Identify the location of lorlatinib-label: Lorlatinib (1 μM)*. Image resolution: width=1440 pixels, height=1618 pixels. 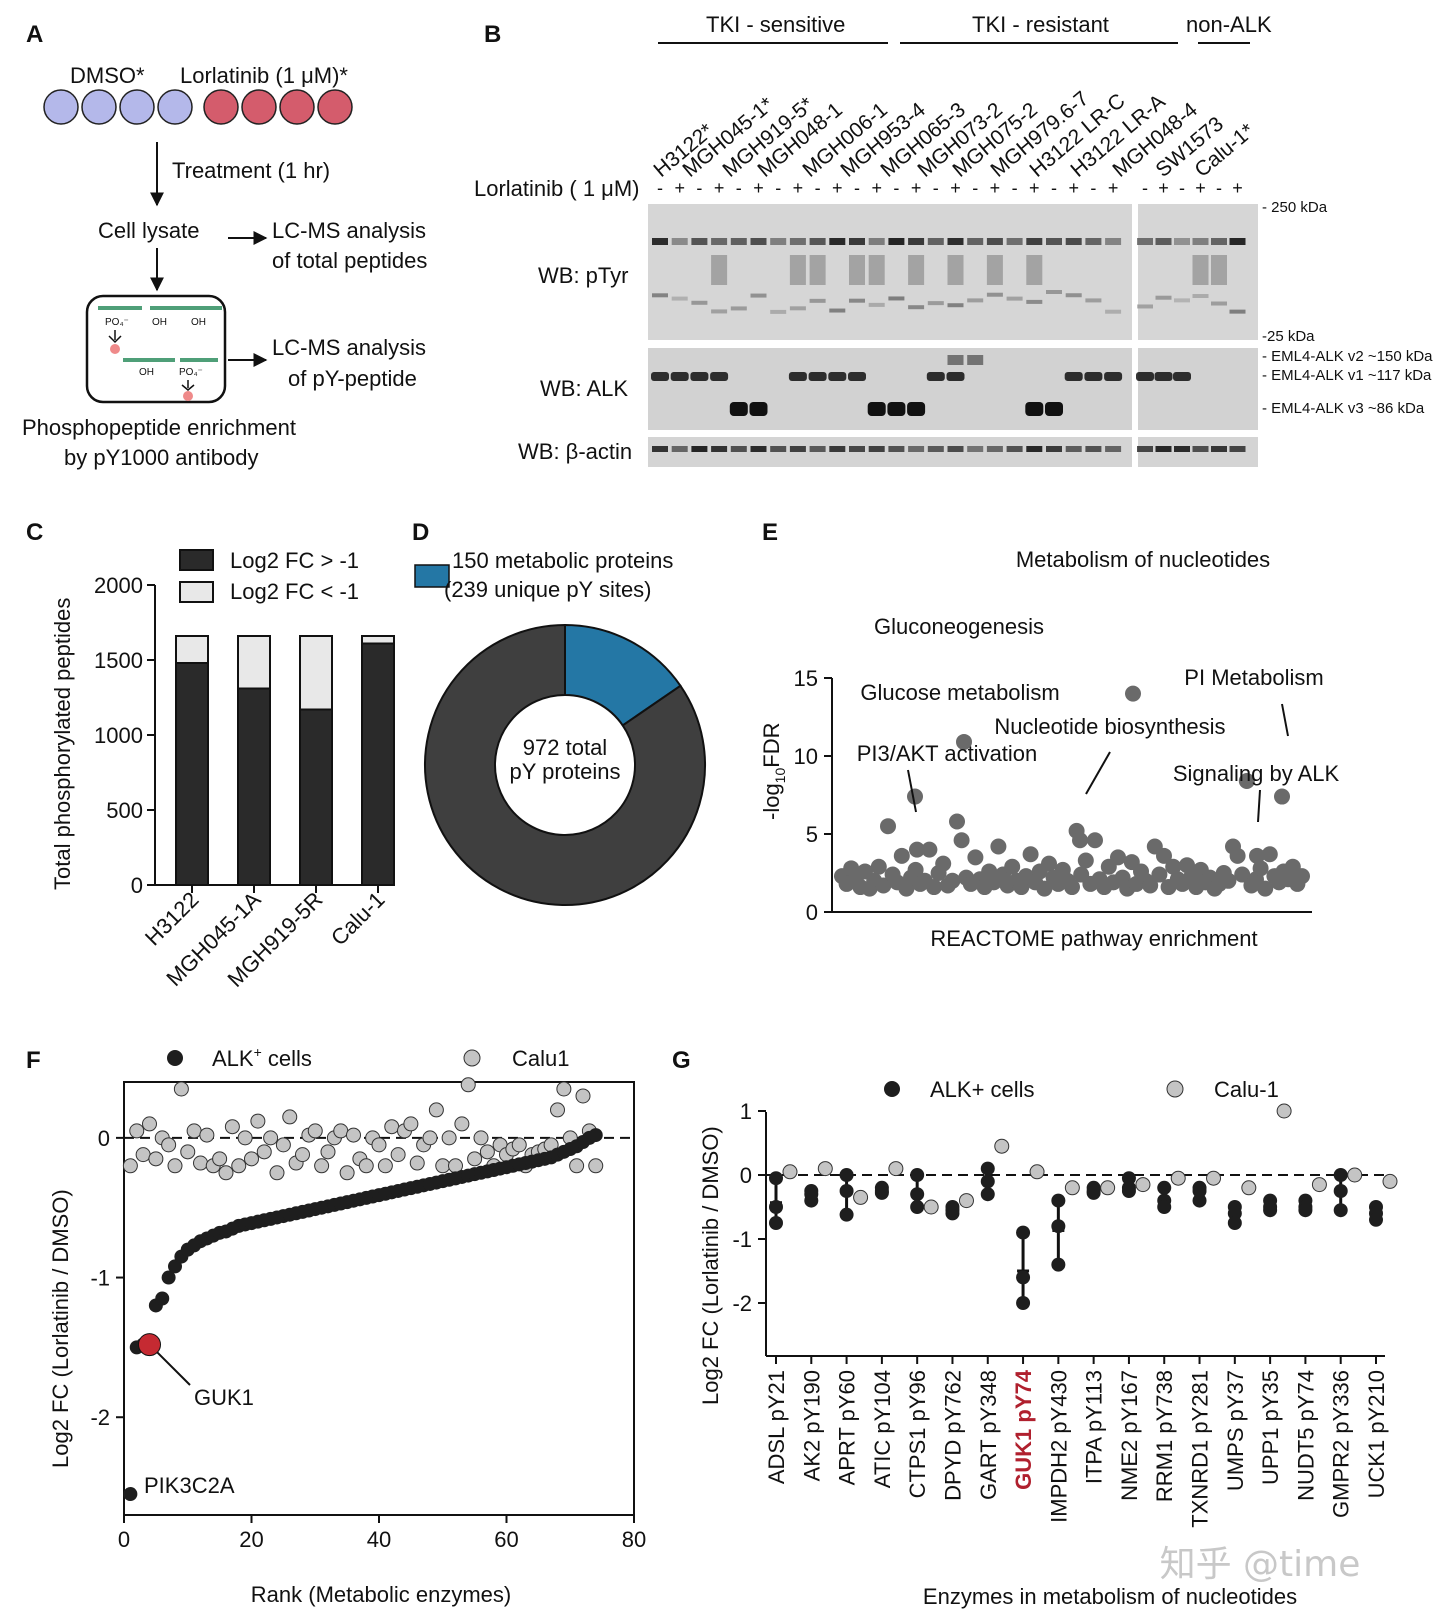
(264, 75).